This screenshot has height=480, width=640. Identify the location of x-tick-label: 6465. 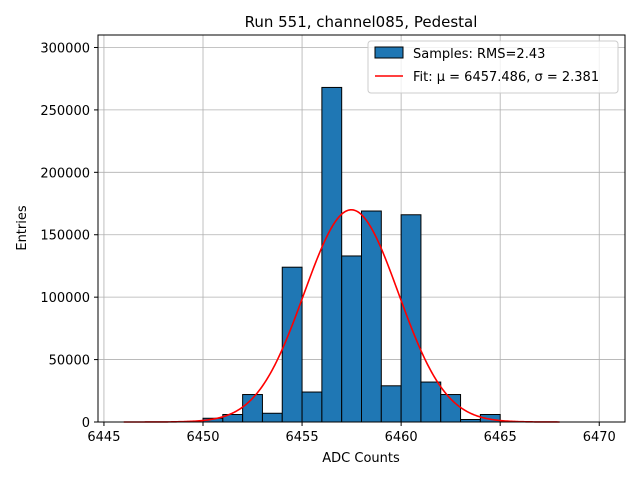
(500, 437).